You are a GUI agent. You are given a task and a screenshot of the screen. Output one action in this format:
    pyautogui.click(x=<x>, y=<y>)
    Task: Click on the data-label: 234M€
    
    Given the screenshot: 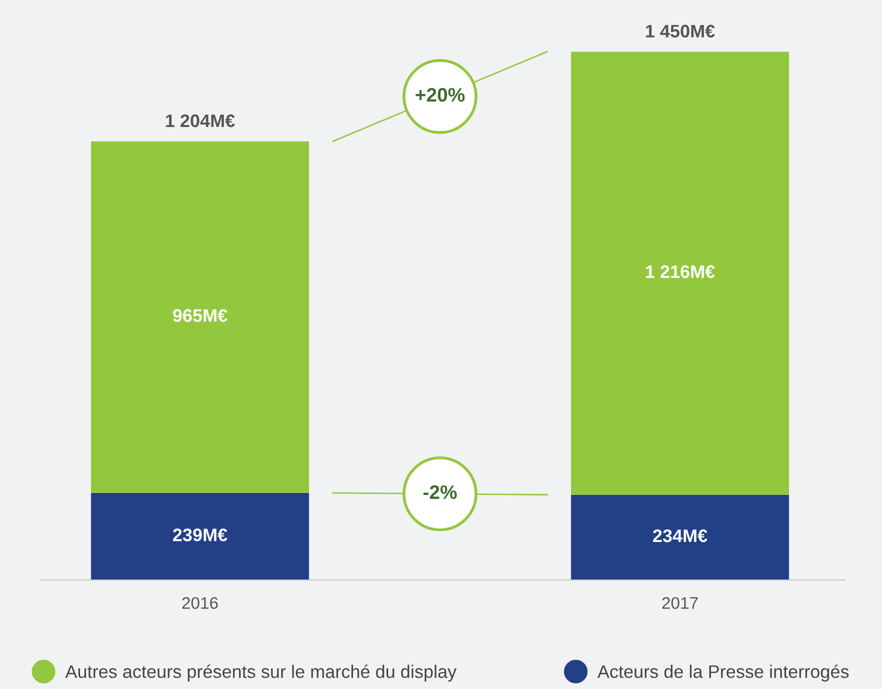 What is the action you would take?
    pyautogui.click(x=680, y=535)
    